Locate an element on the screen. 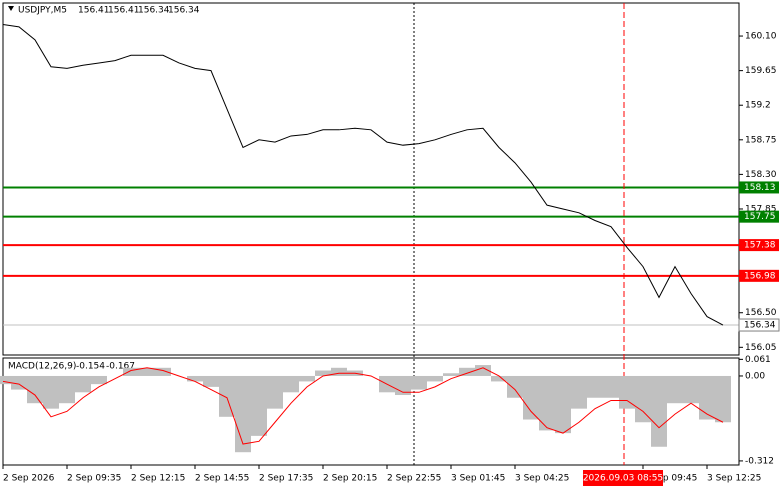  y-tick-label: 159.2 is located at coordinates (758, 106).